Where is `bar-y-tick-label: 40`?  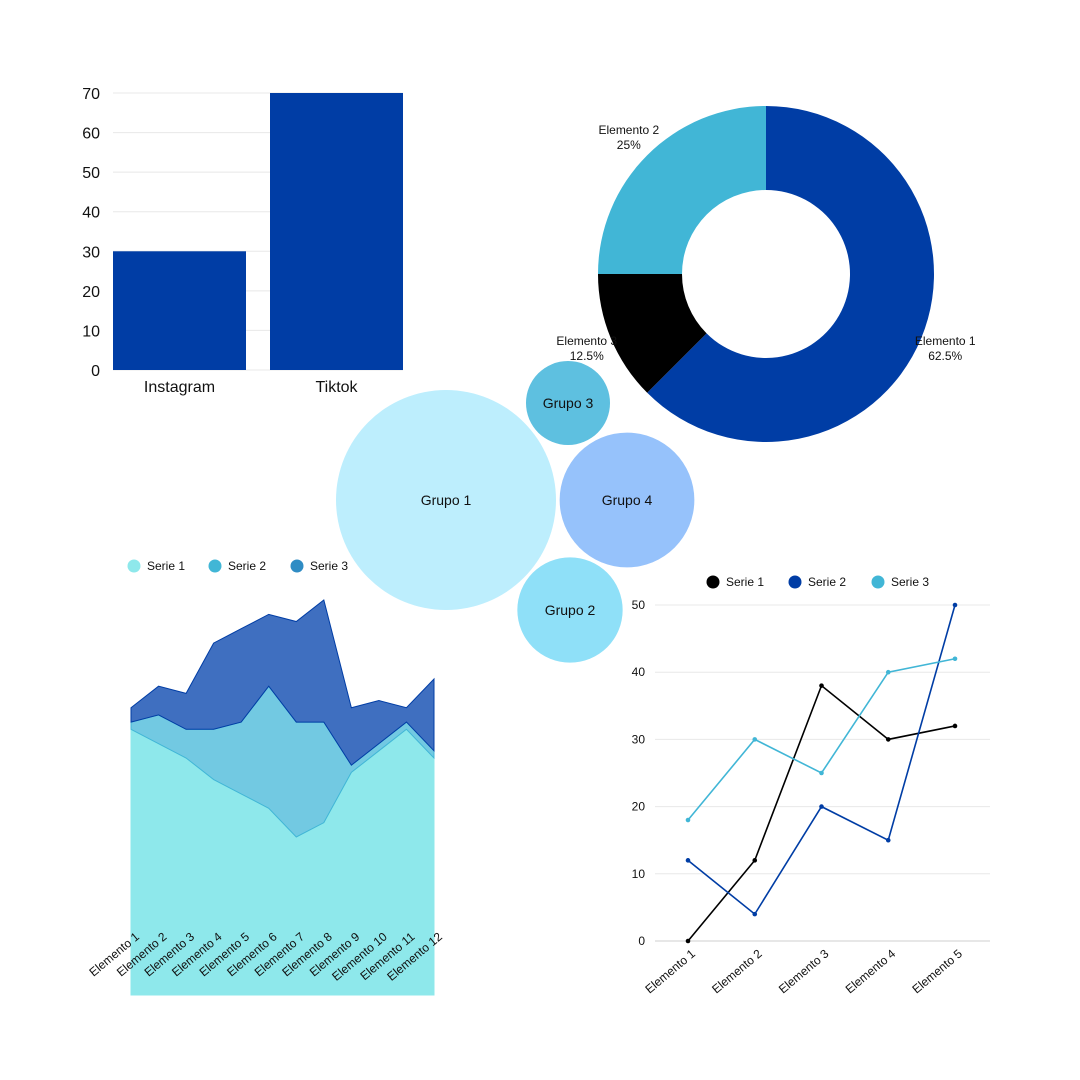
bar-y-tick-label: 40 is located at coordinates (91, 213).